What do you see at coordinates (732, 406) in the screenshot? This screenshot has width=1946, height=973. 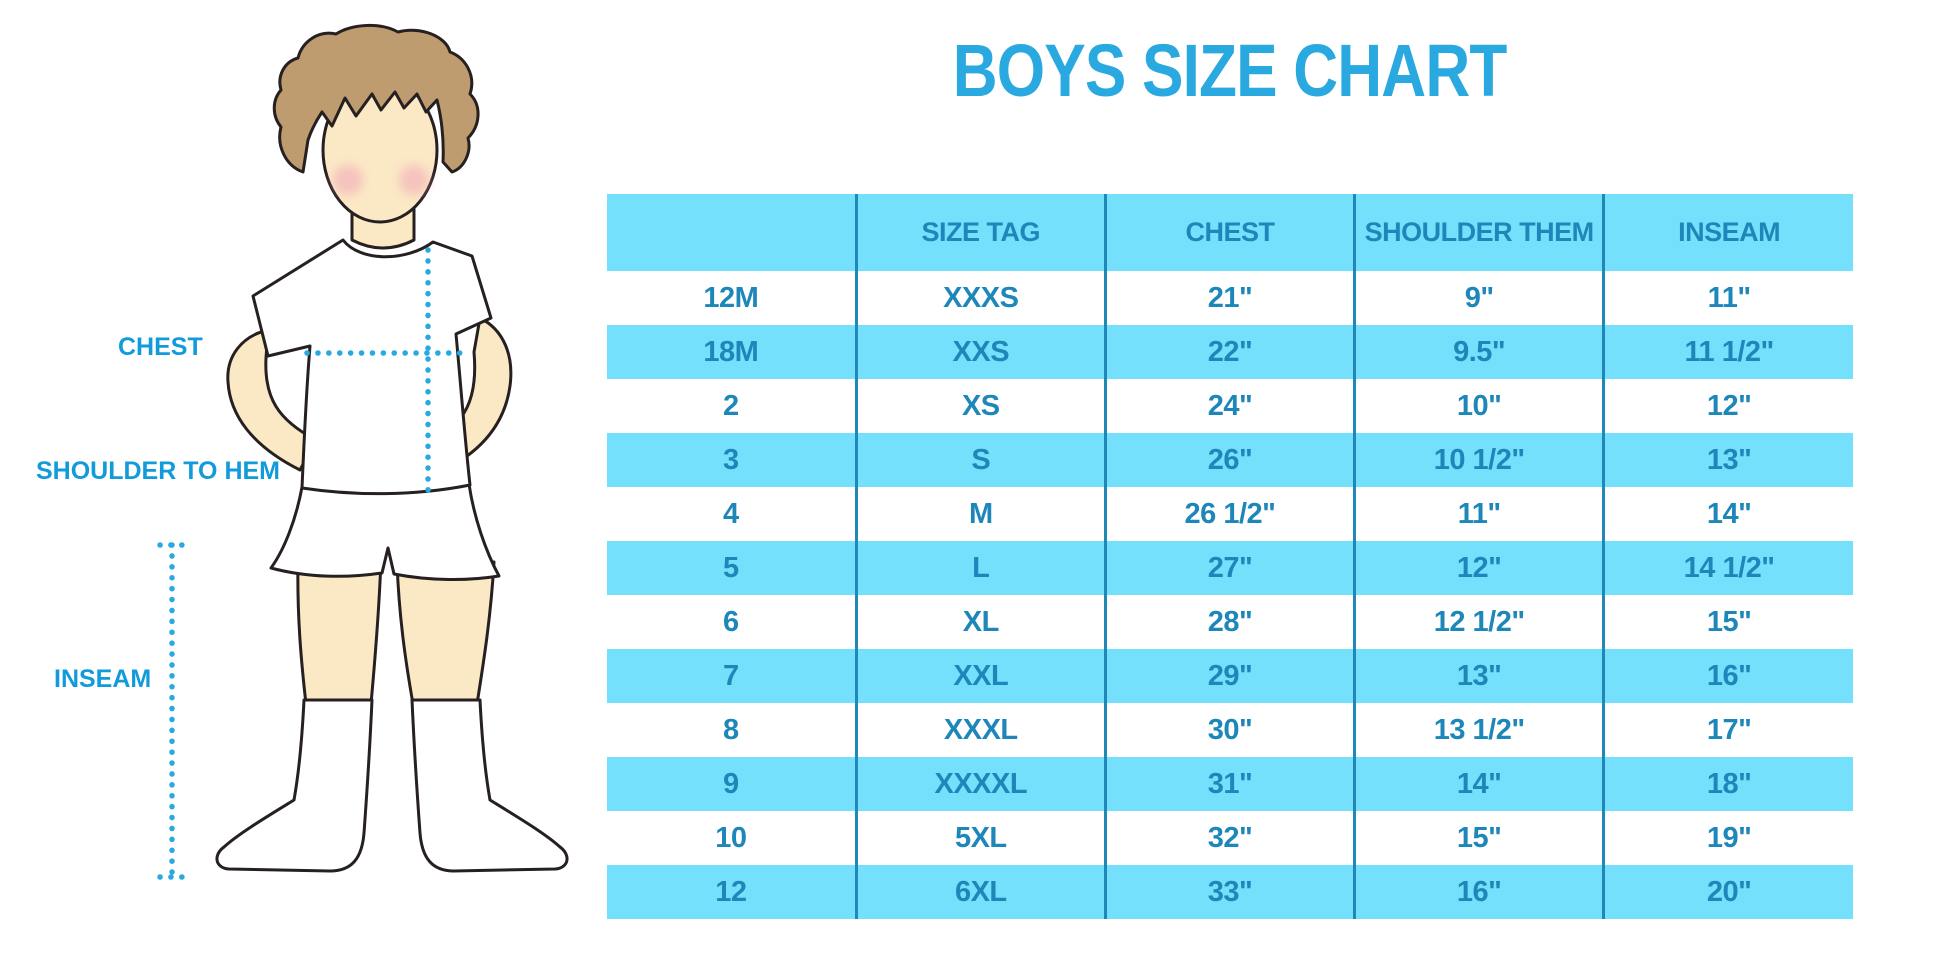 I see `table-cell: 2` at bounding box center [732, 406].